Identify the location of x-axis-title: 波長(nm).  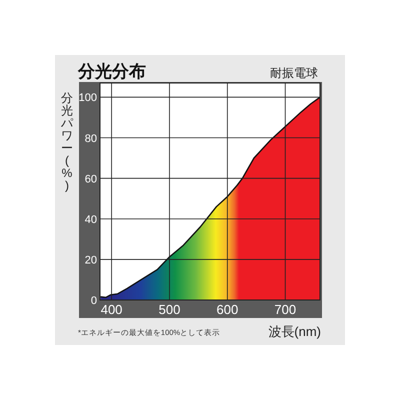
(294, 331).